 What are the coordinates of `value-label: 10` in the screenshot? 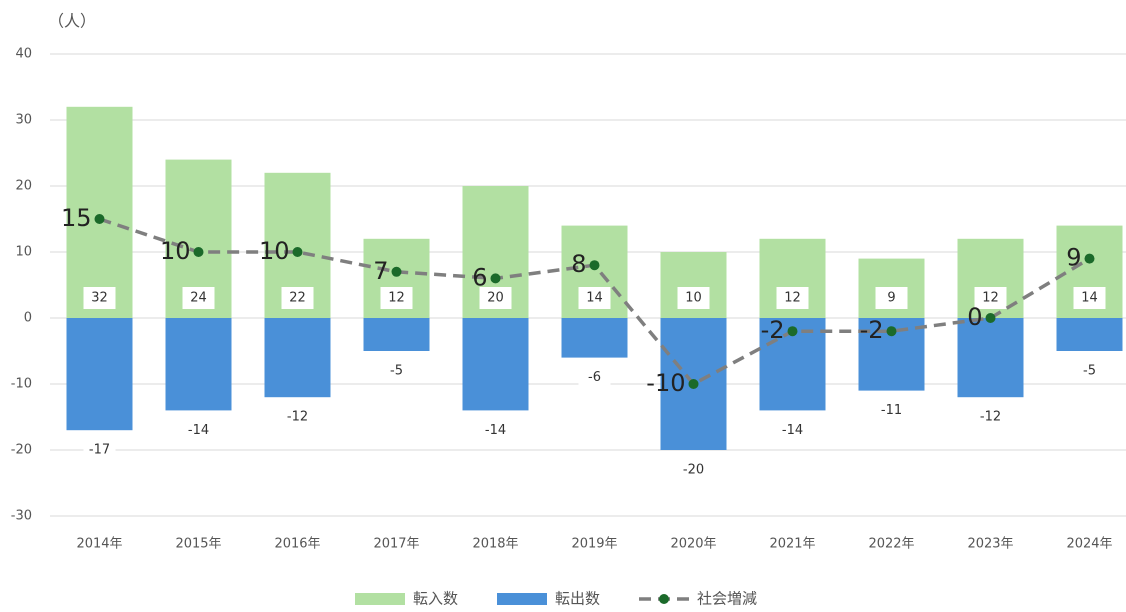 It's located at (693, 298).